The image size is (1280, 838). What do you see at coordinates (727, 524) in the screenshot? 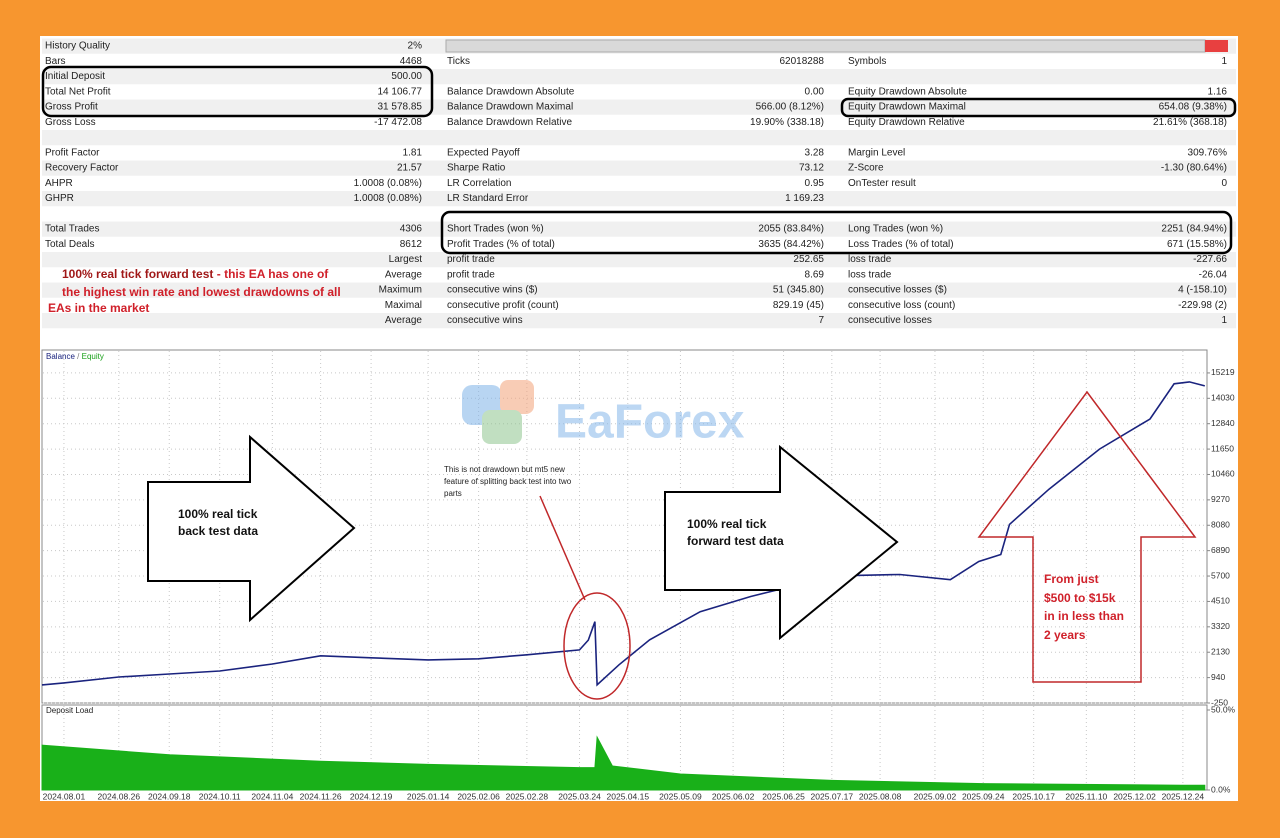
I see `annotation: 100% real tick` at bounding box center [727, 524].